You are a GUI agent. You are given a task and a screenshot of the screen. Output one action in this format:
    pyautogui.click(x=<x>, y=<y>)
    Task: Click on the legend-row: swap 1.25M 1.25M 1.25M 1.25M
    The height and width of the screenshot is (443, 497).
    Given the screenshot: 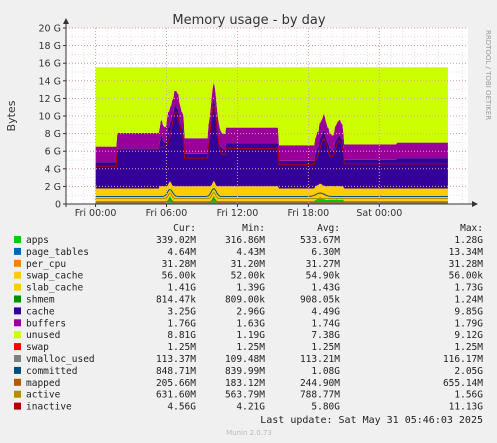 What is the action you would take?
    pyautogui.click(x=248, y=347)
    